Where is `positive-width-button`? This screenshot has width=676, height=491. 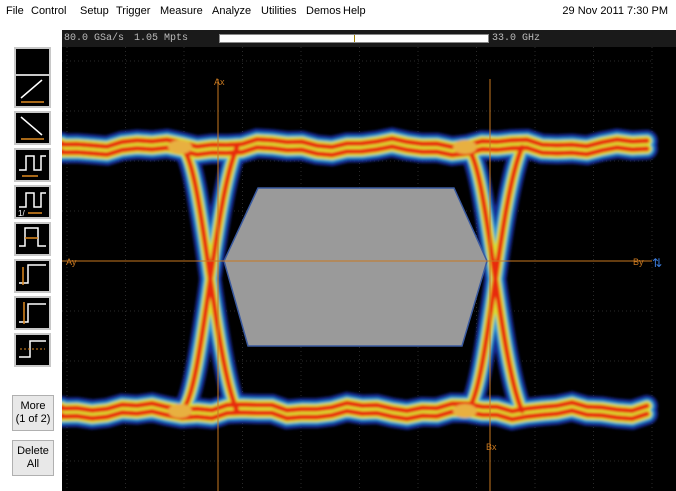
positive-width-button is located at coordinates (32, 239).